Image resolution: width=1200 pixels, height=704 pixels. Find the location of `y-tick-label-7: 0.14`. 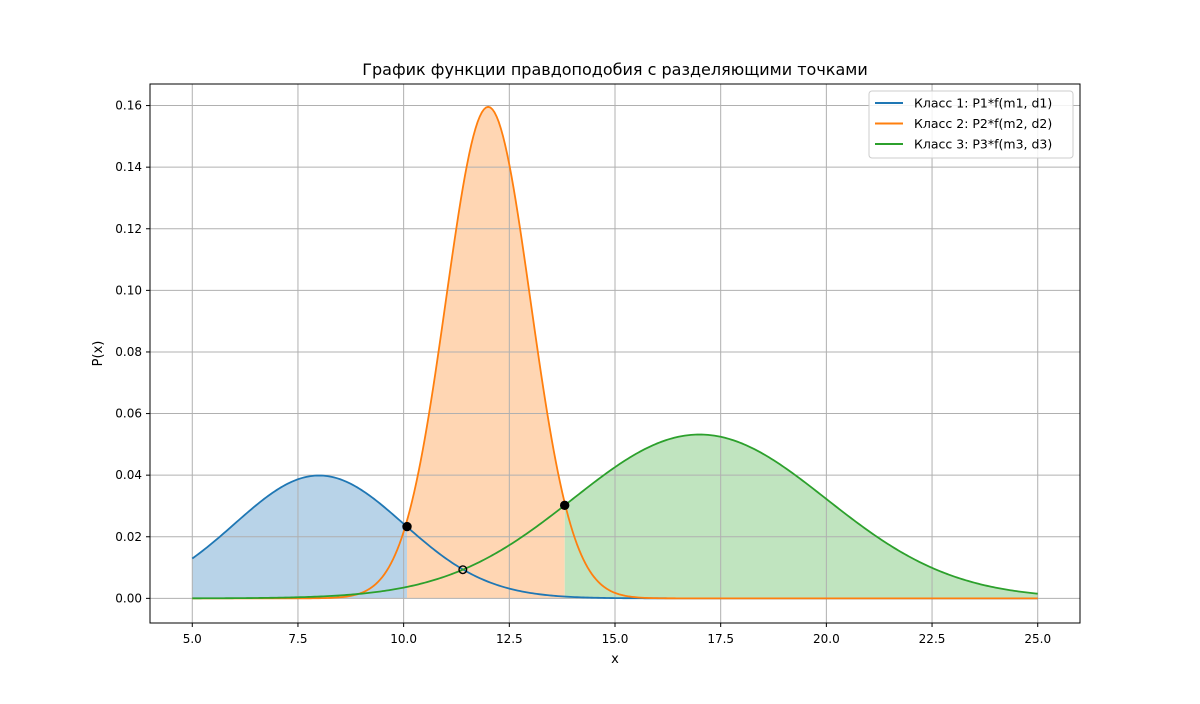

y-tick-label-7: 0.14 is located at coordinates (128, 167).